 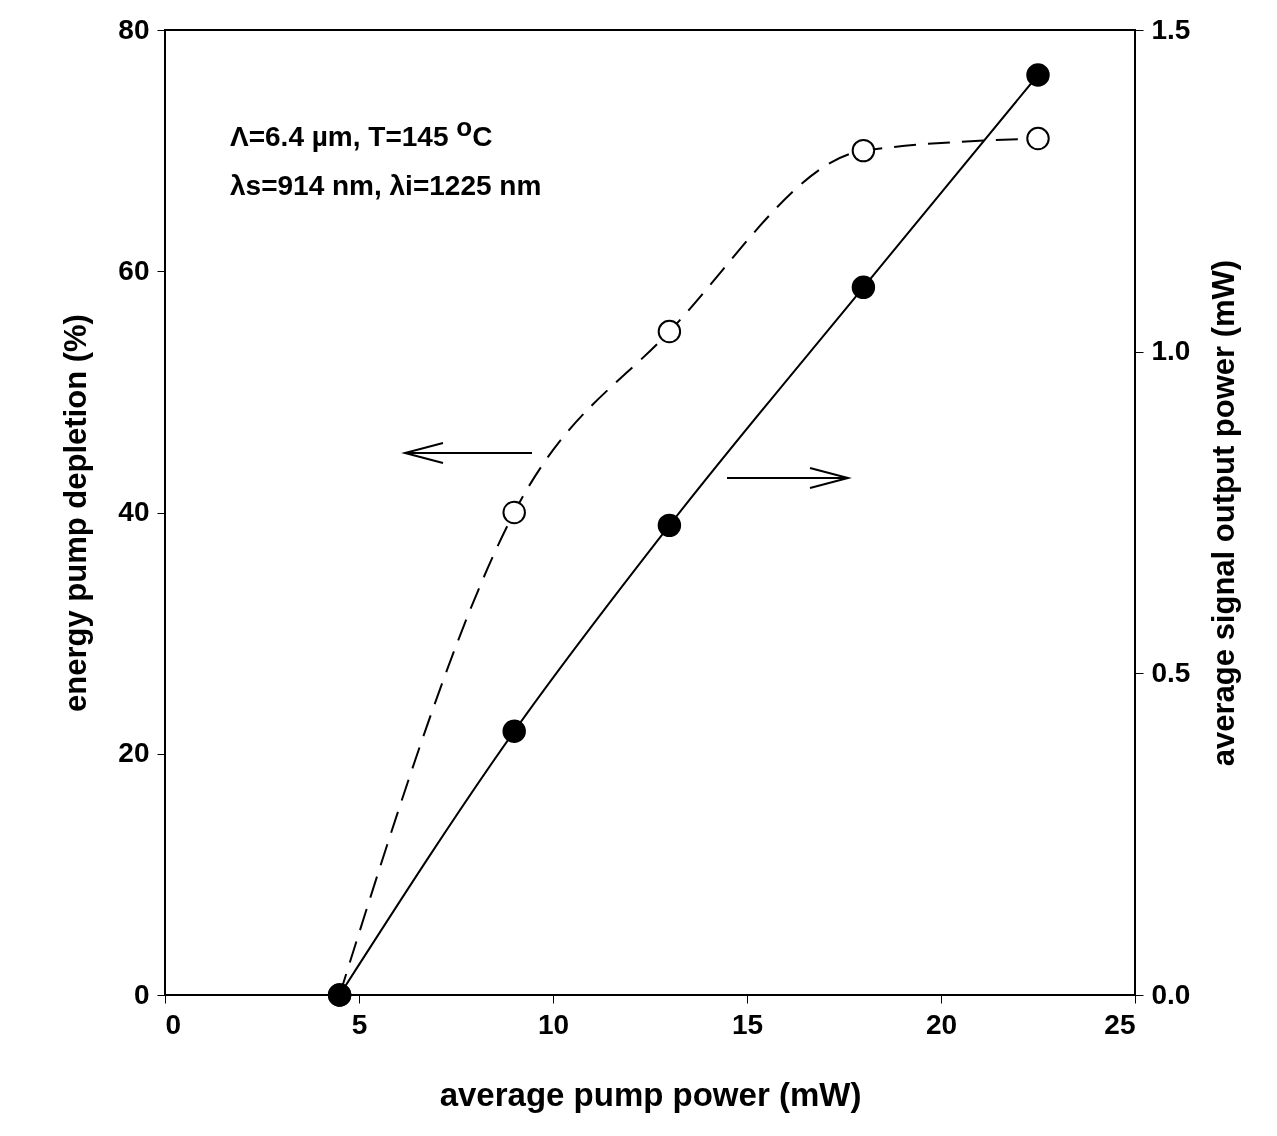 What do you see at coordinates (747, 1024) in the screenshot?
I see `x-tick-label: 15` at bounding box center [747, 1024].